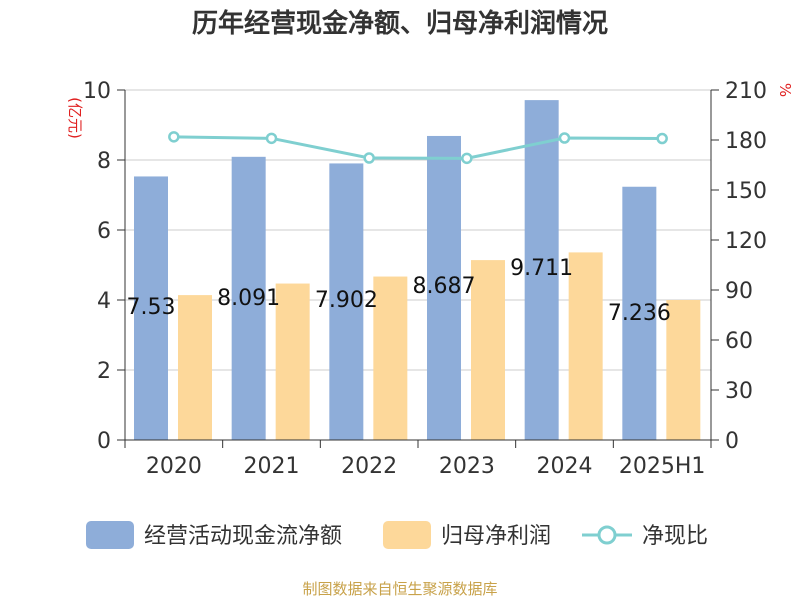 This screenshot has width=800, height=600. Describe the element at coordinates (399, 589) in the screenshot. I see `source-note: 制图数据来自恒生聚源数据库` at that location.